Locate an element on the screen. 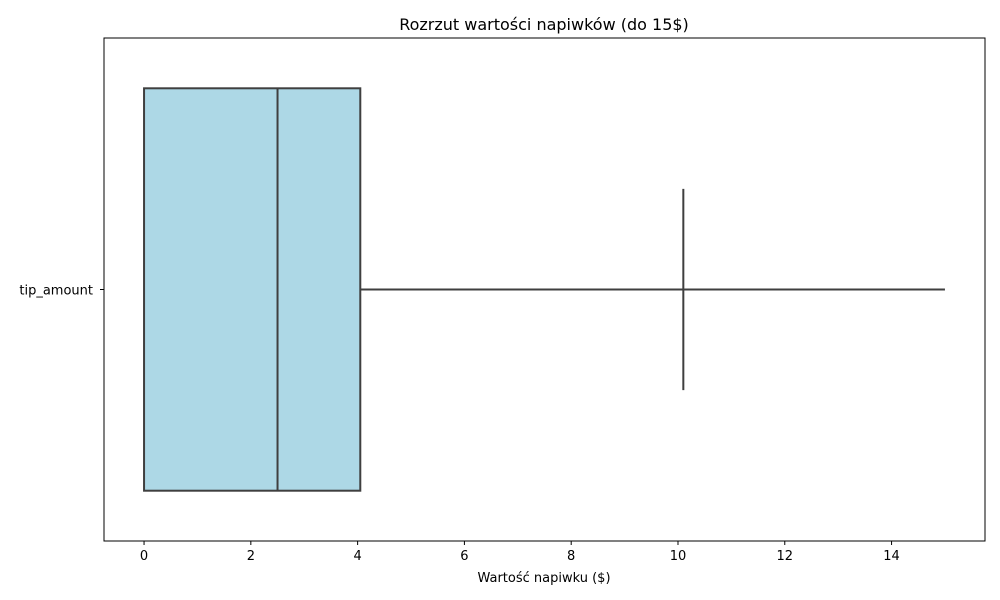  chart-title: Rozrzut wartości napiwków (do 15$) is located at coordinates (544, 24).